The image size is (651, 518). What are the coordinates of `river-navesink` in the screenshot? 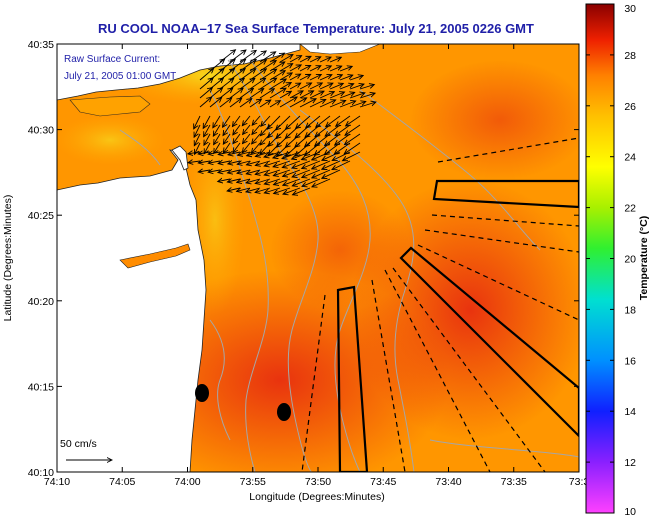 It's located at (155, 256).